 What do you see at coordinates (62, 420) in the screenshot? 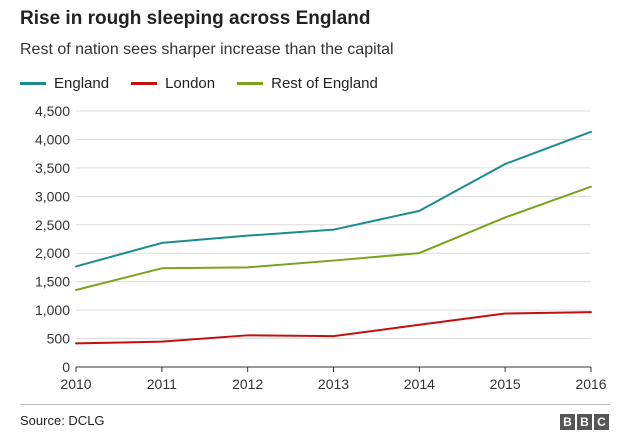
I see `source-note: Source: DCLG` at bounding box center [62, 420].